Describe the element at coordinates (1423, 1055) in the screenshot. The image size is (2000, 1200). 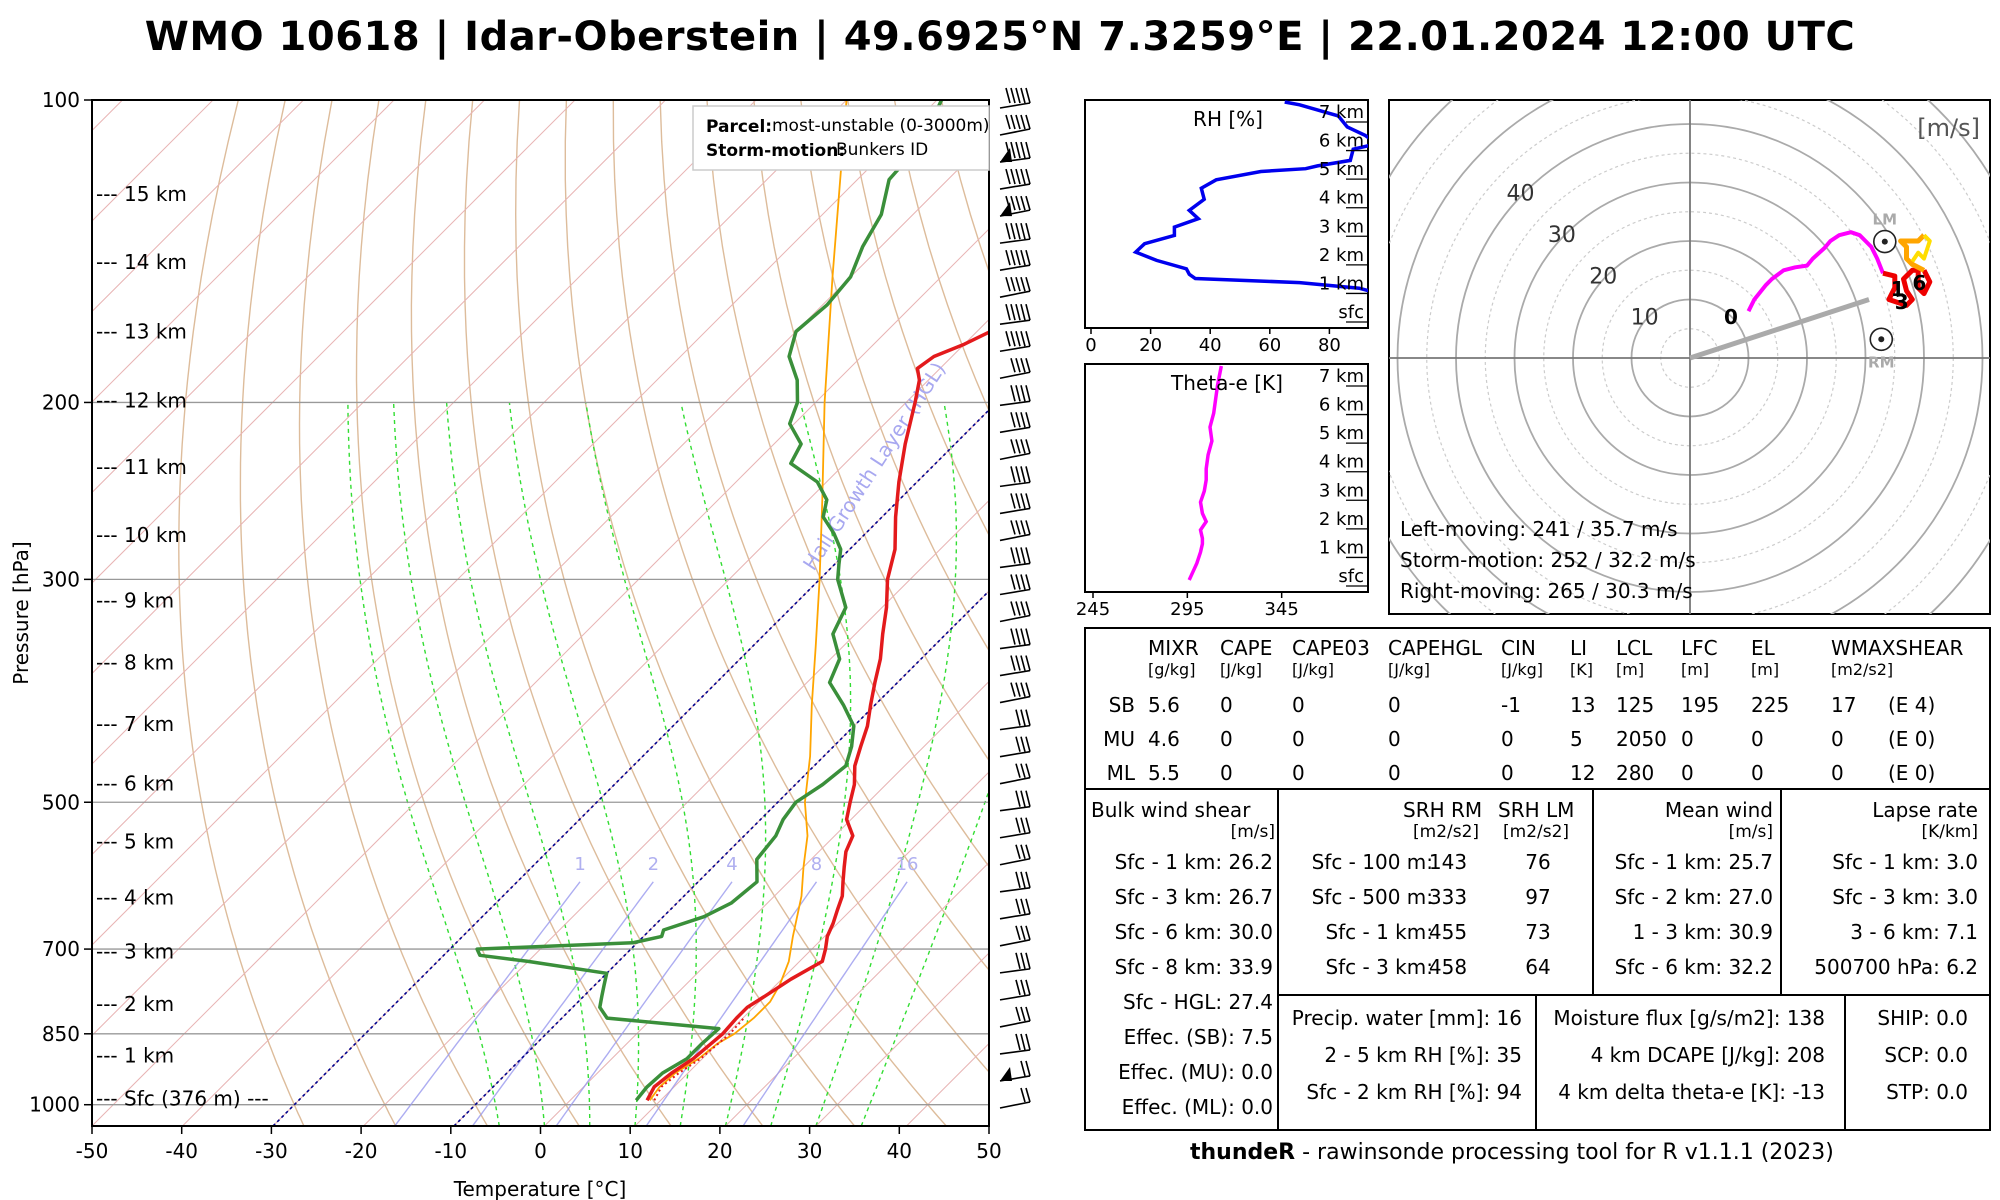
I see `moisture-row: 2 - 5 km RH [%]: 35` at that location.